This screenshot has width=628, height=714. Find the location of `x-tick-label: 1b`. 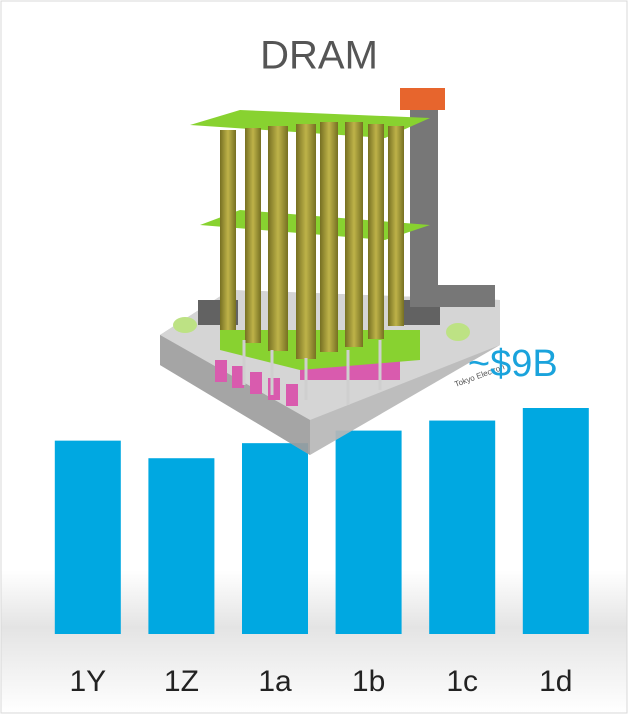

x-tick-label: 1b is located at coordinates (368, 681).